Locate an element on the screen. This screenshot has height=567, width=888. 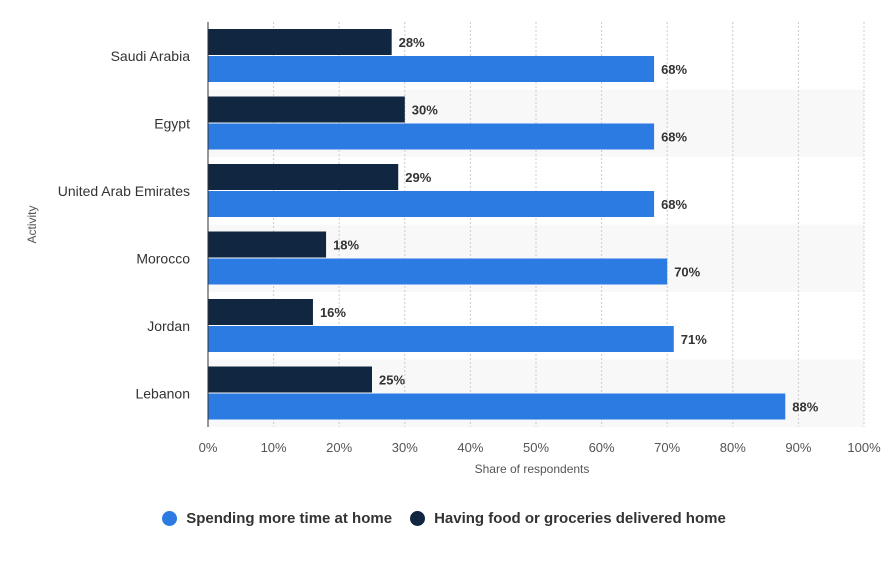
data-label: 16% is located at coordinates (333, 312).